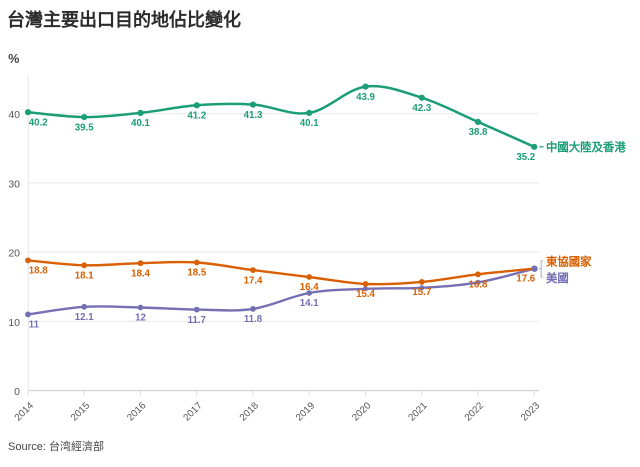  I want to click on svg-text: 11, so click(34, 325).